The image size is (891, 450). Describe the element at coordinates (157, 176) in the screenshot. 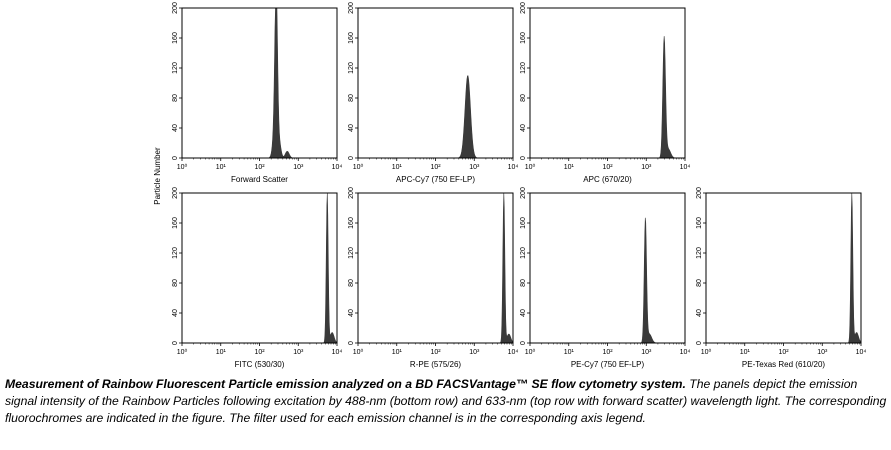

I see `y-axis-label: Particle Number` at that location.